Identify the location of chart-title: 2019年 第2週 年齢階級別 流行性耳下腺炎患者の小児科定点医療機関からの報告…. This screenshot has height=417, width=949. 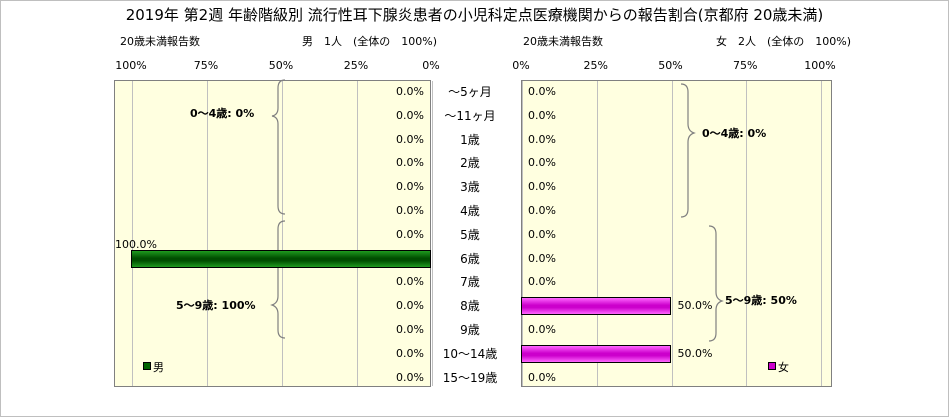
(474, 15).